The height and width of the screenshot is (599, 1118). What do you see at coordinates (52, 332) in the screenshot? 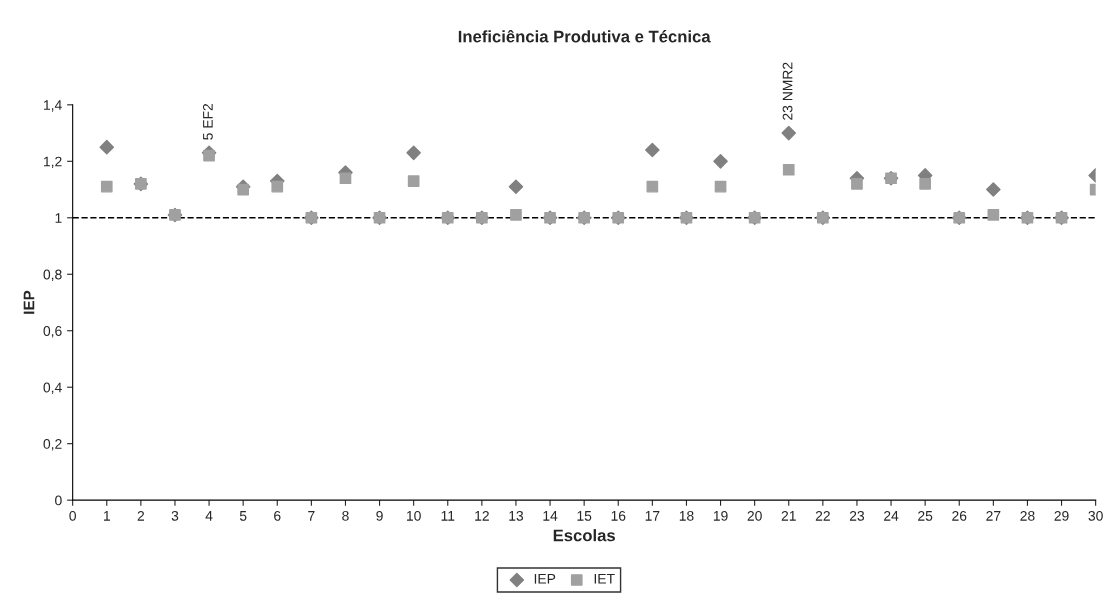
I see `y-tick-label: 0,6` at bounding box center [52, 332].